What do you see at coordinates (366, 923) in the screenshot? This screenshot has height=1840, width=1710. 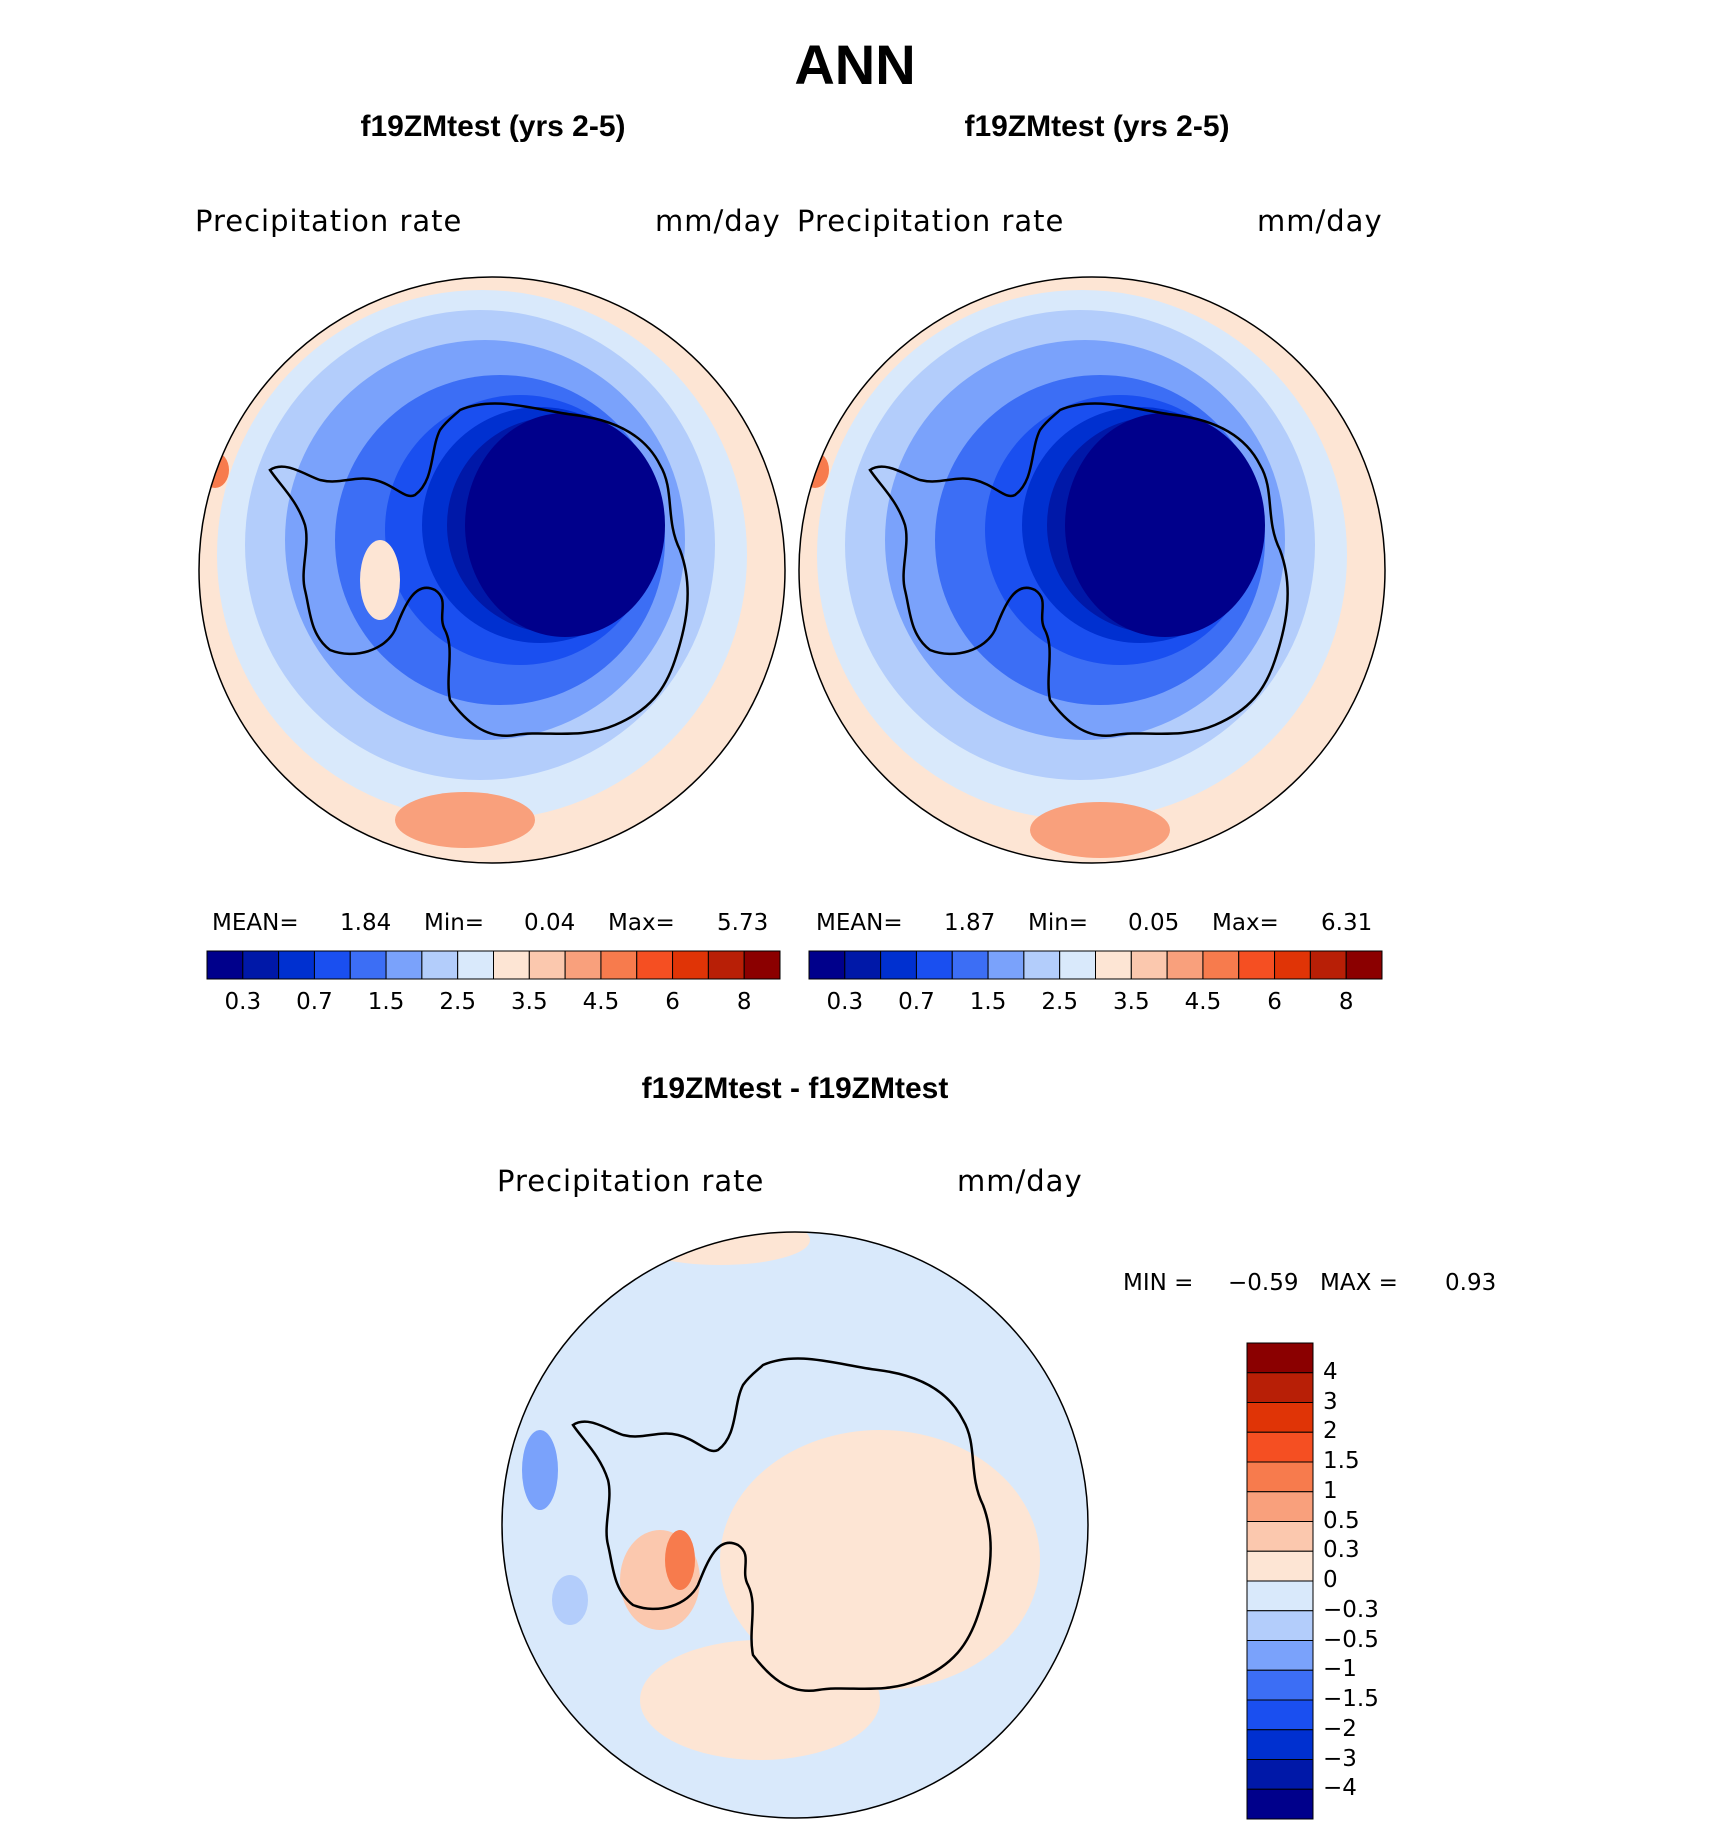 I see `panel-1-mean-value: 1.84` at bounding box center [366, 923].